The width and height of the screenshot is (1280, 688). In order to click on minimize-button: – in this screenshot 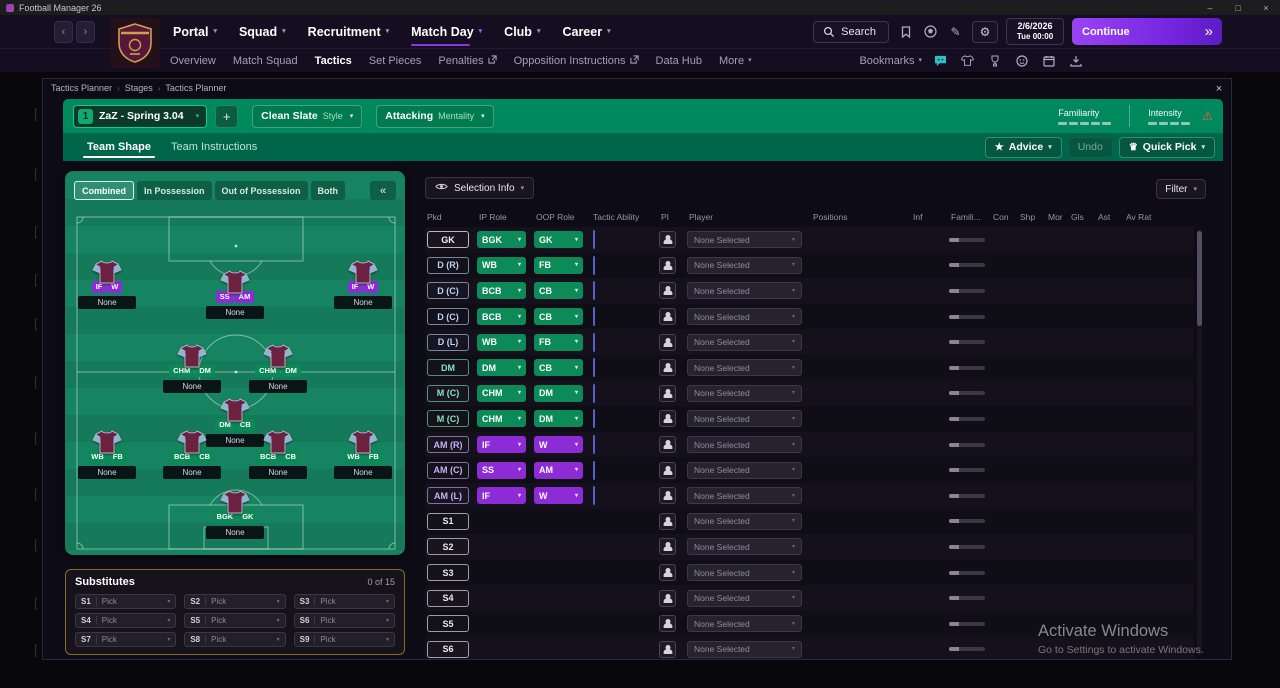, I will do `click(1210, 7)`.